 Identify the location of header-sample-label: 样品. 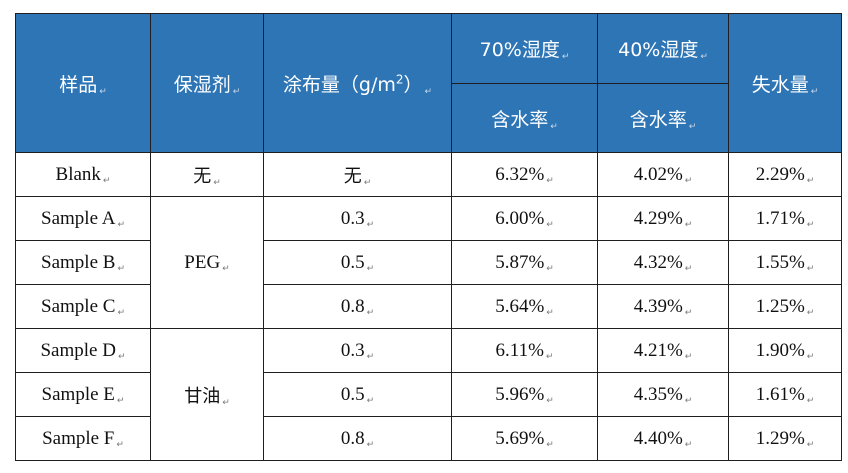
(78, 84).